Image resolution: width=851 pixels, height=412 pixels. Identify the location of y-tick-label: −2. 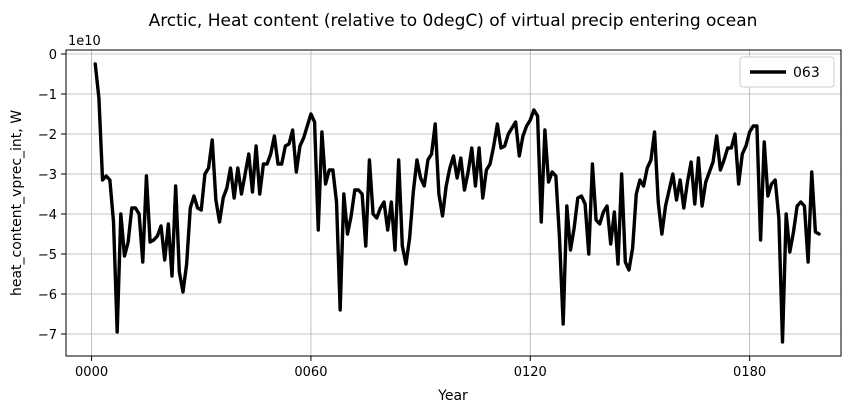
(47, 135).